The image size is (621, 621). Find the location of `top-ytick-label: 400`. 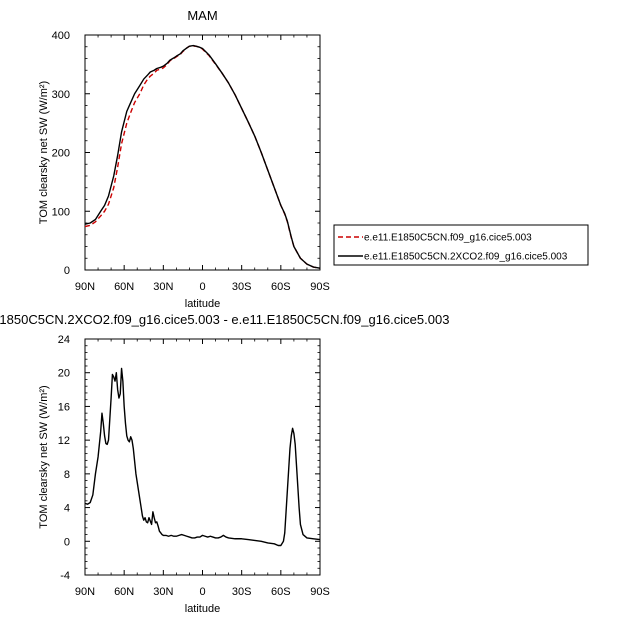

top-ytick-label: 400 is located at coordinates (61, 36).